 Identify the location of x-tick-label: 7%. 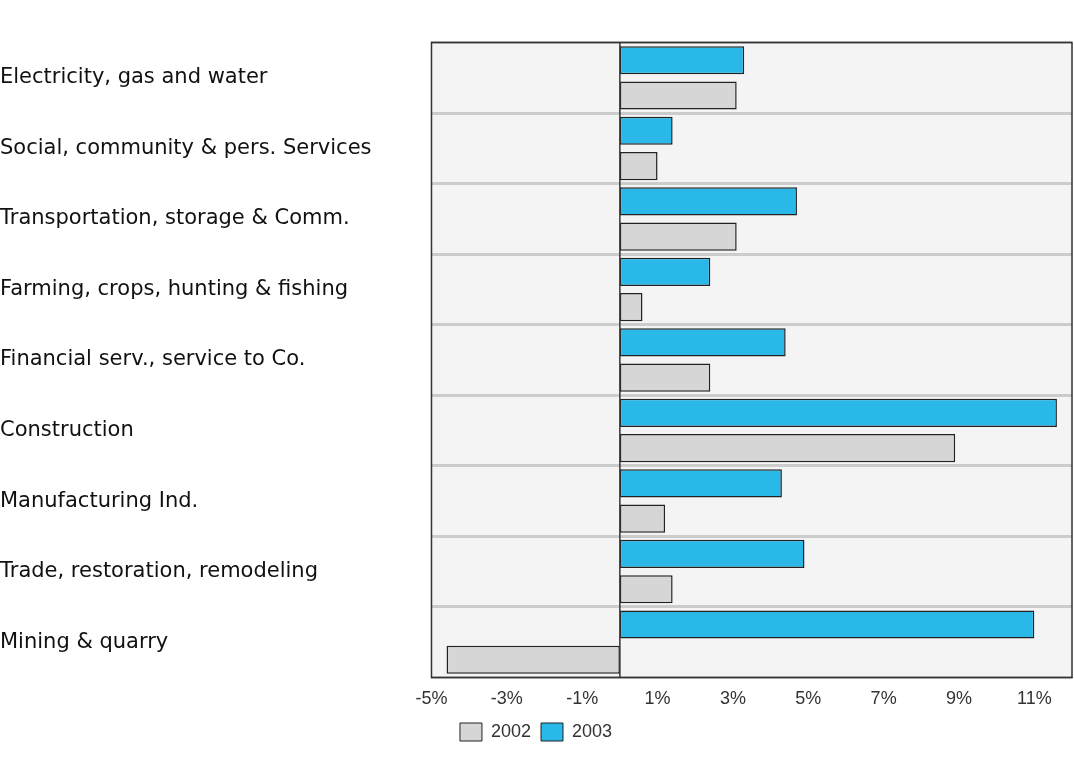
(883, 698).